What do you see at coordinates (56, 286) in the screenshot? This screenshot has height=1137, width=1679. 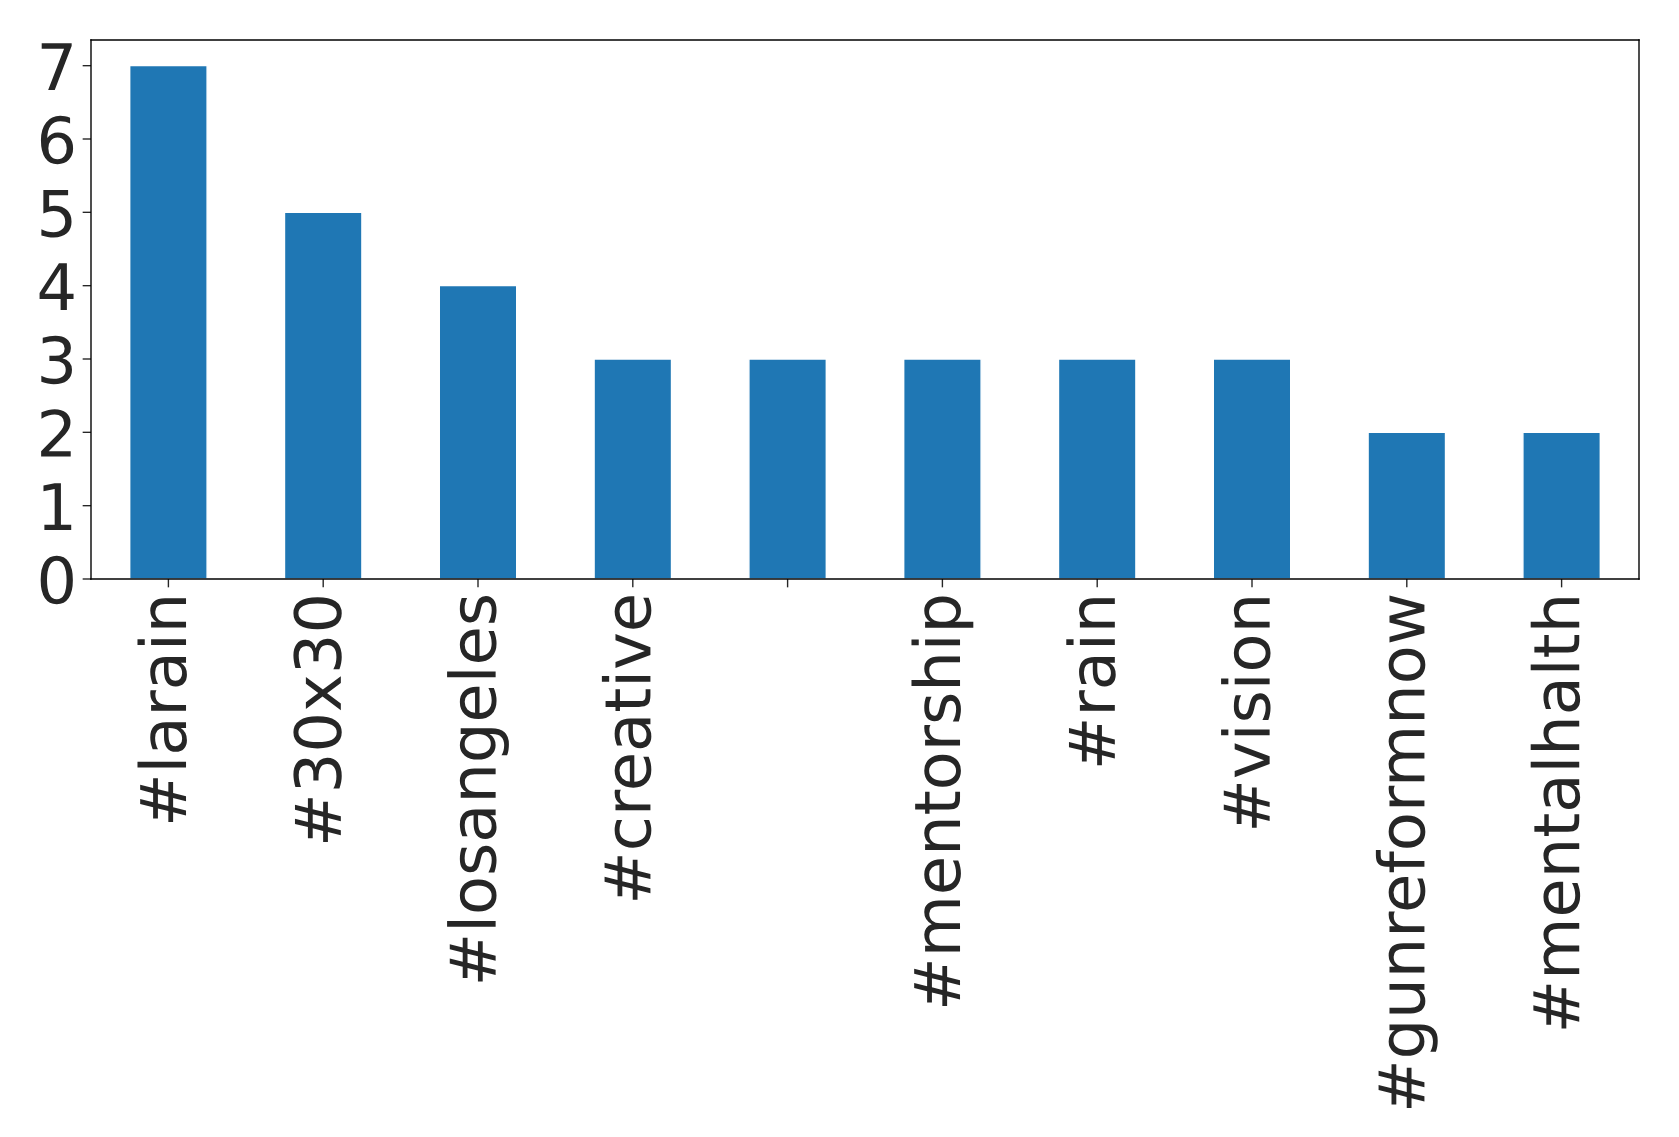 I see `y-tick-label: 4` at bounding box center [56, 286].